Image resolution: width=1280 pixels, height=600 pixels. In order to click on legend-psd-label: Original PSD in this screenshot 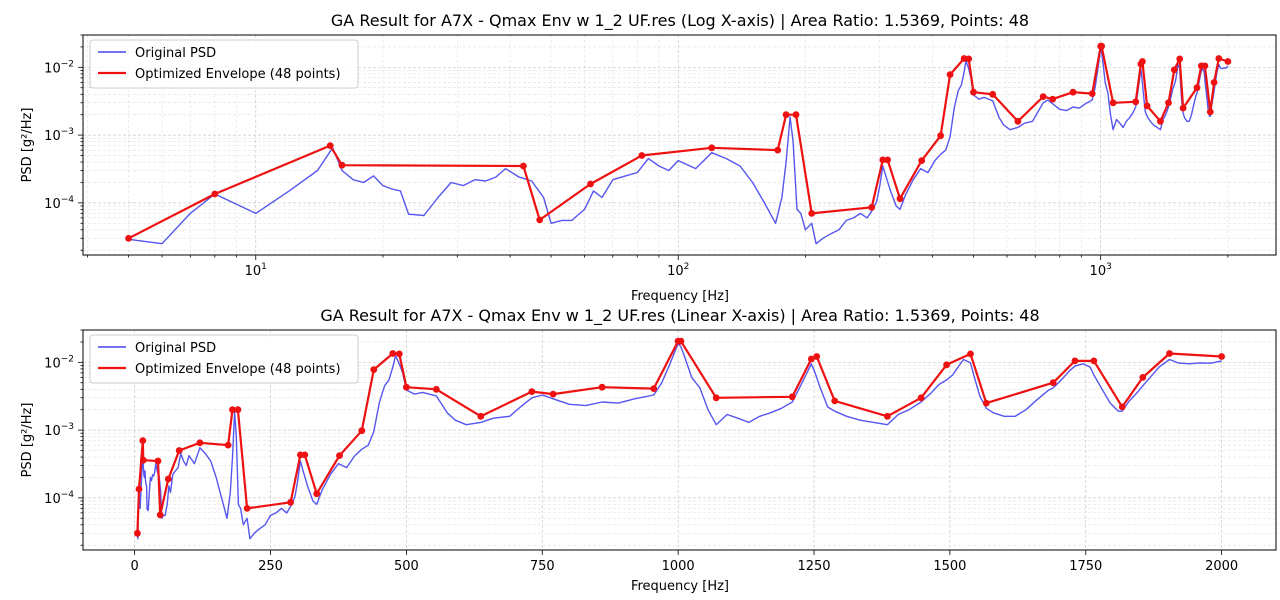, I will do `click(175, 348)`.